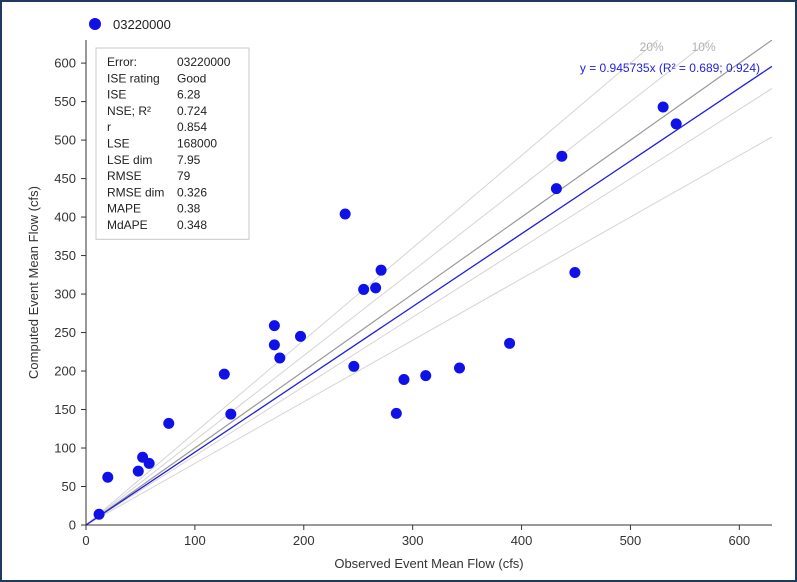 The width and height of the screenshot is (797, 582). I want to click on stats-value: 6.28, so click(189, 95).